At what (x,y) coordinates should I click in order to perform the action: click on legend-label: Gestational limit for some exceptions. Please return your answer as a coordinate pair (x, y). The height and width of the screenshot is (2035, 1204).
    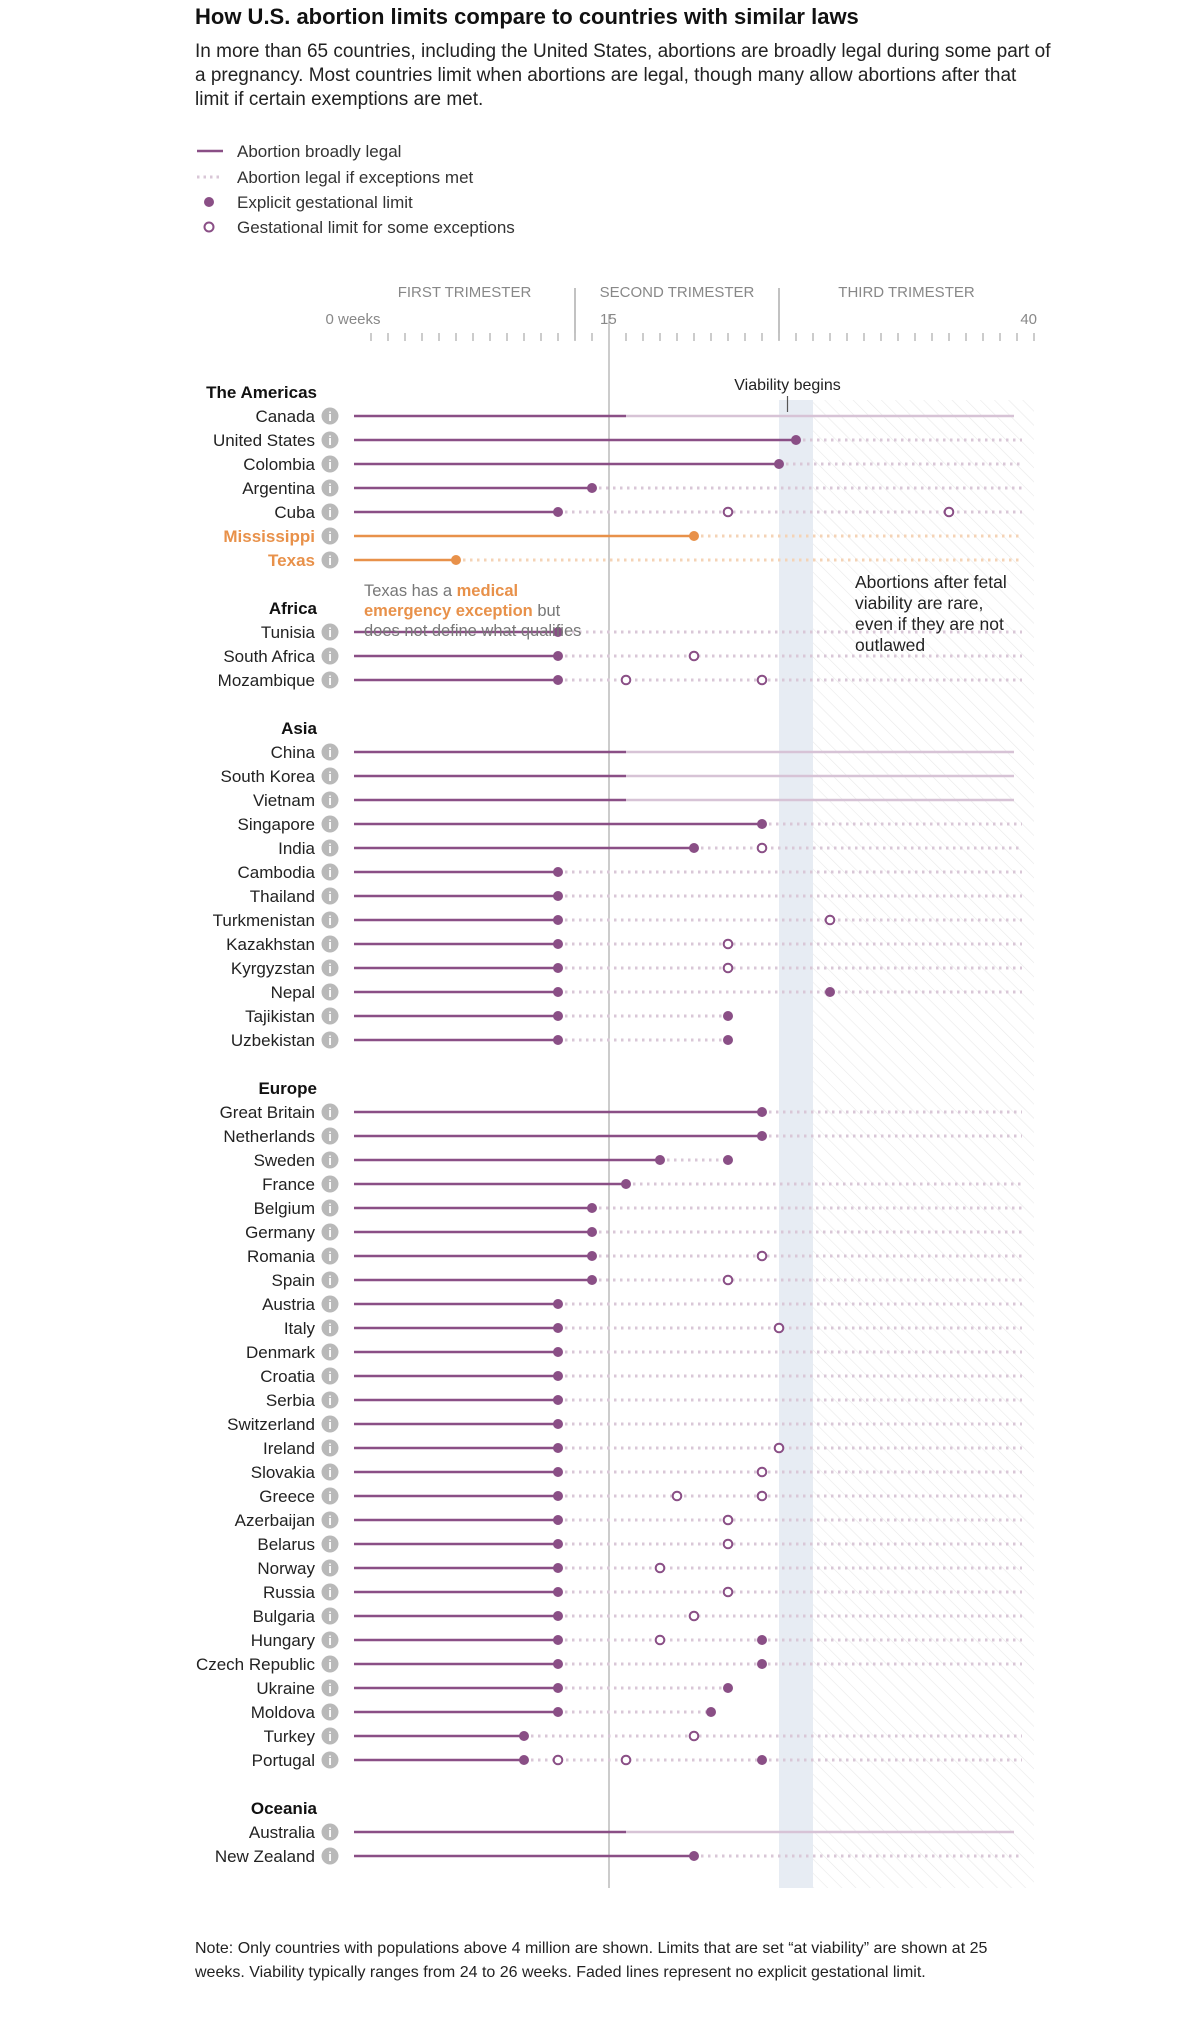
    Looking at the image, I should click on (376, 227).